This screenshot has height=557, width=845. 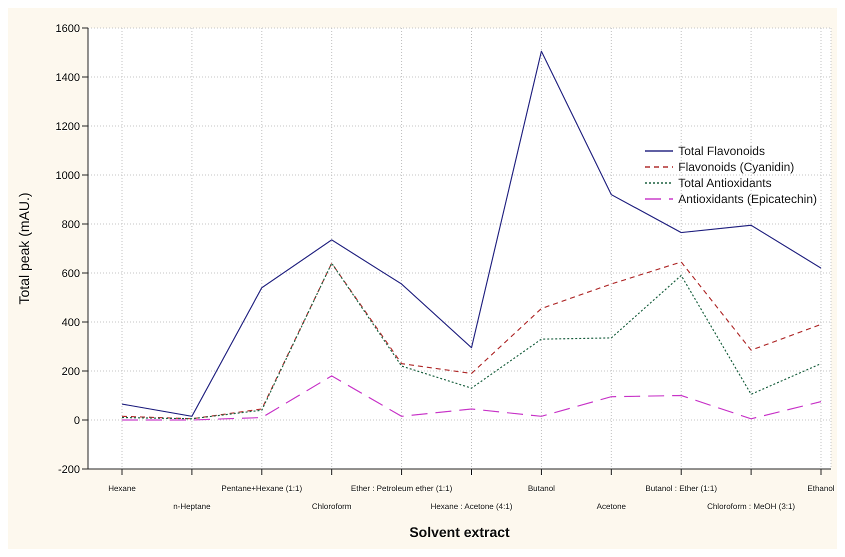 What do you see at coordinates (77, 420) in the screenshot?
I see `y-tick-label: 0` at bounding box center [77, 420].